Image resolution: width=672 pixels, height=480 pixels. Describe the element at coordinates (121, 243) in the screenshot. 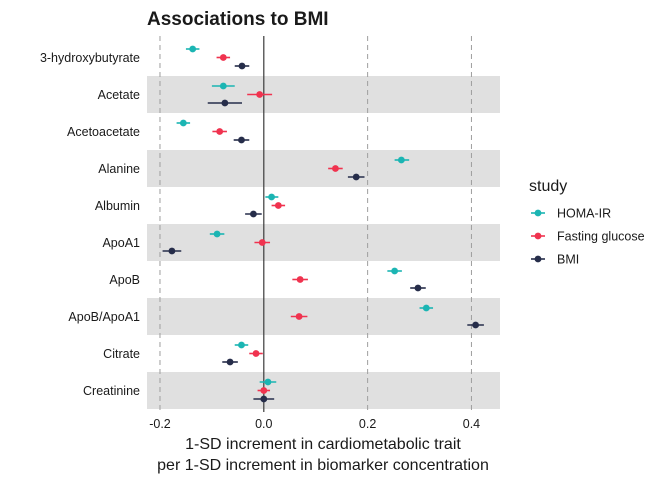

I see `y-tick-label: ApoA1` at that location.